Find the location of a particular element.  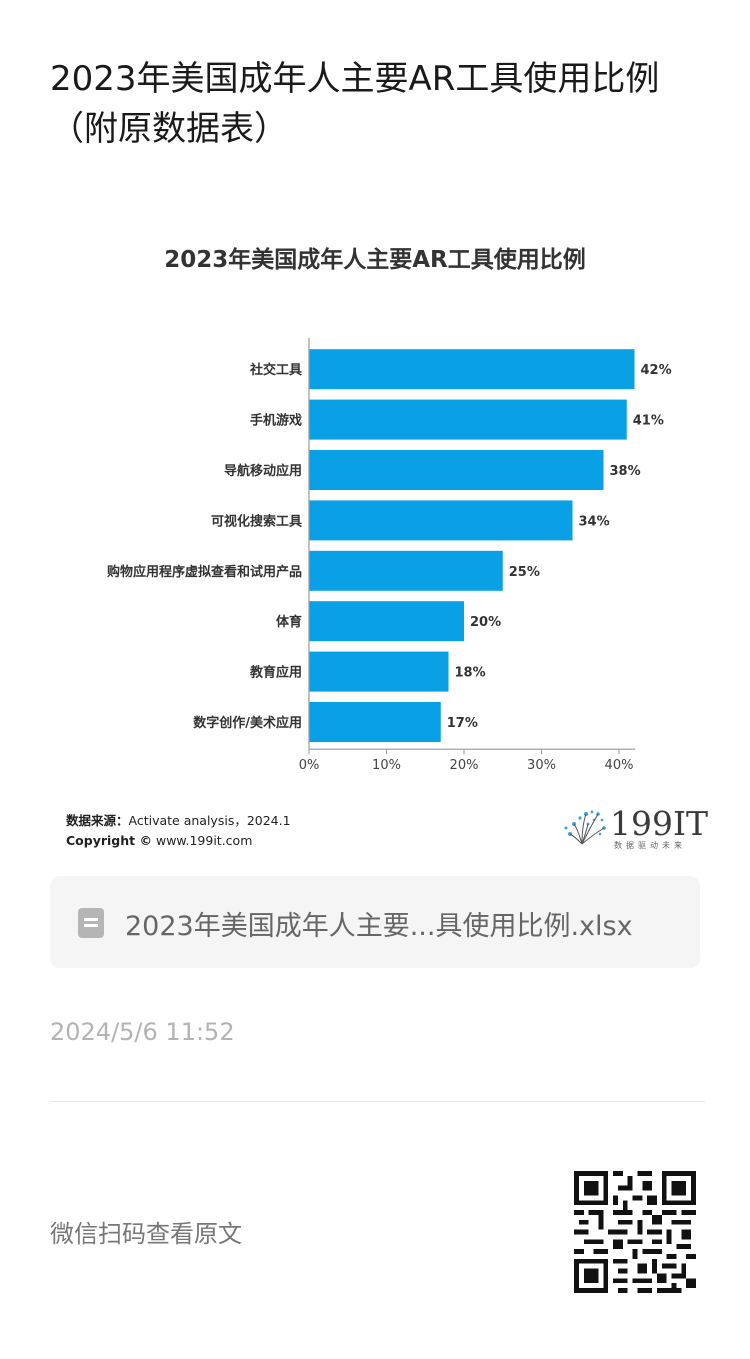

qr-caption: 微信扫码查看原文 is located at coordinates (146, 1234).